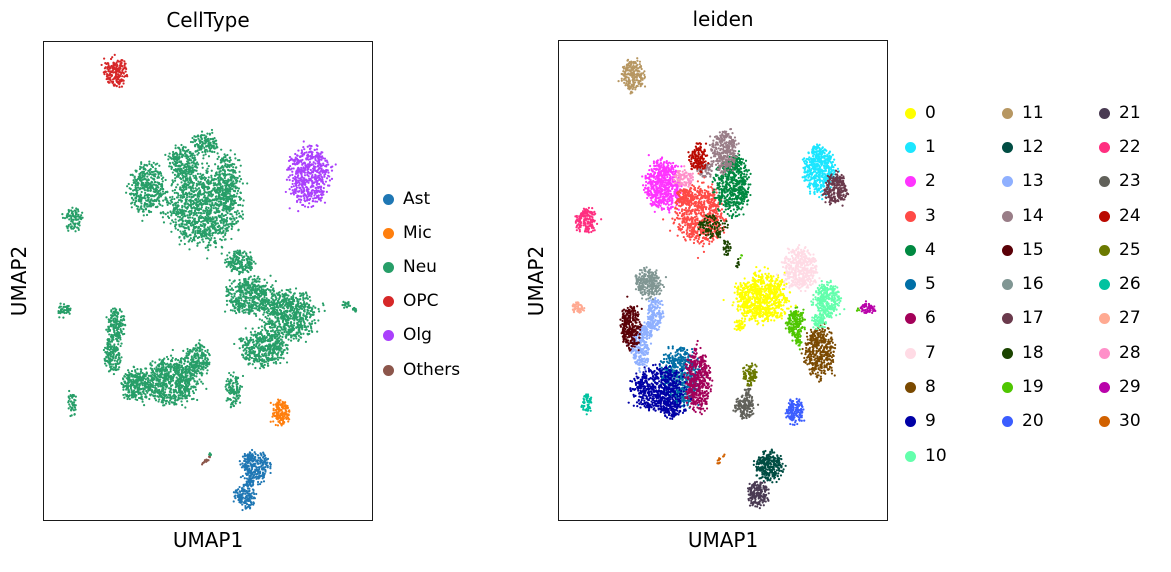 Image resolution: width=1171 pixels, height=572 pixels. Describe the element at coordinates (1033, 421) in the screenshot. I see `legend-label: 20` at that location.